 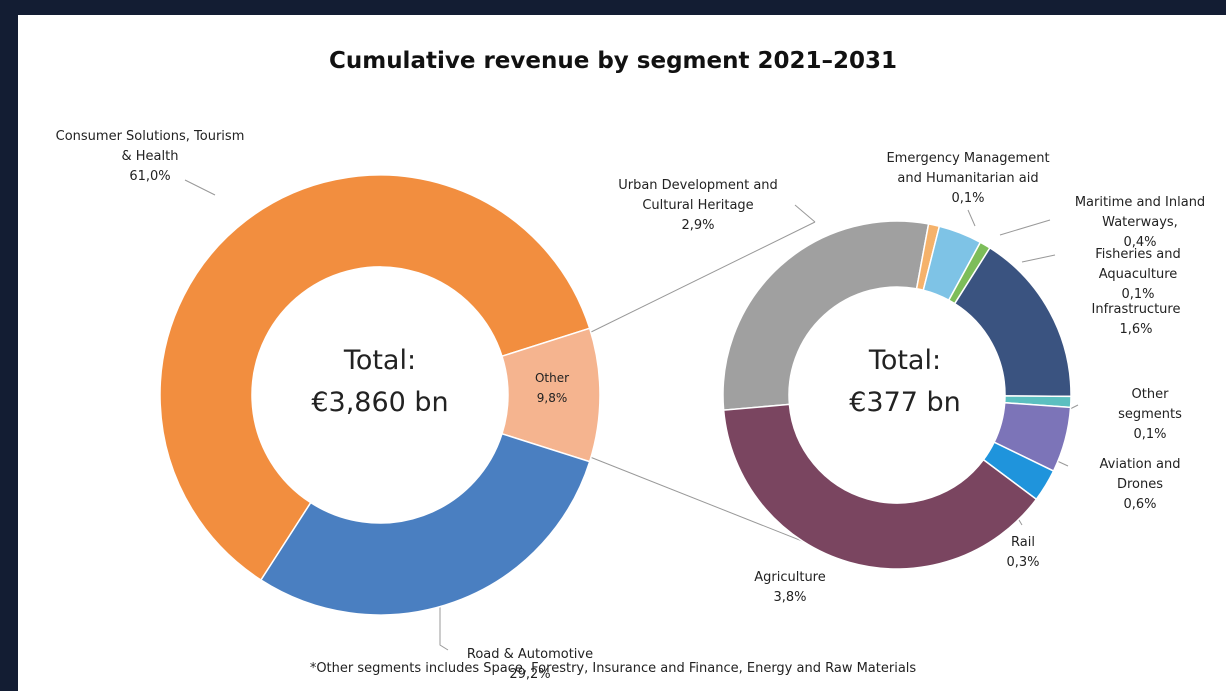 What do you see at coordinates (1023, 542) in the screenshot?
I see `category-label: Rail` at bounding box center [1023, 542].